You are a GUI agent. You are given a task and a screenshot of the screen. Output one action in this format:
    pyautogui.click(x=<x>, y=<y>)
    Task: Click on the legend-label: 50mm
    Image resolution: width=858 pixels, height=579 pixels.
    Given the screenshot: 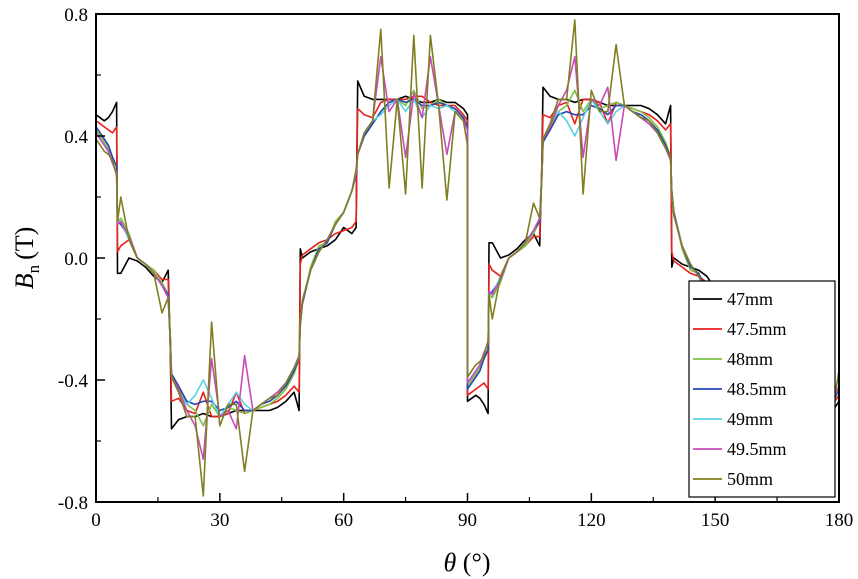 What is the action you would take?
    pyautogui.click(x=750, y=479)
    